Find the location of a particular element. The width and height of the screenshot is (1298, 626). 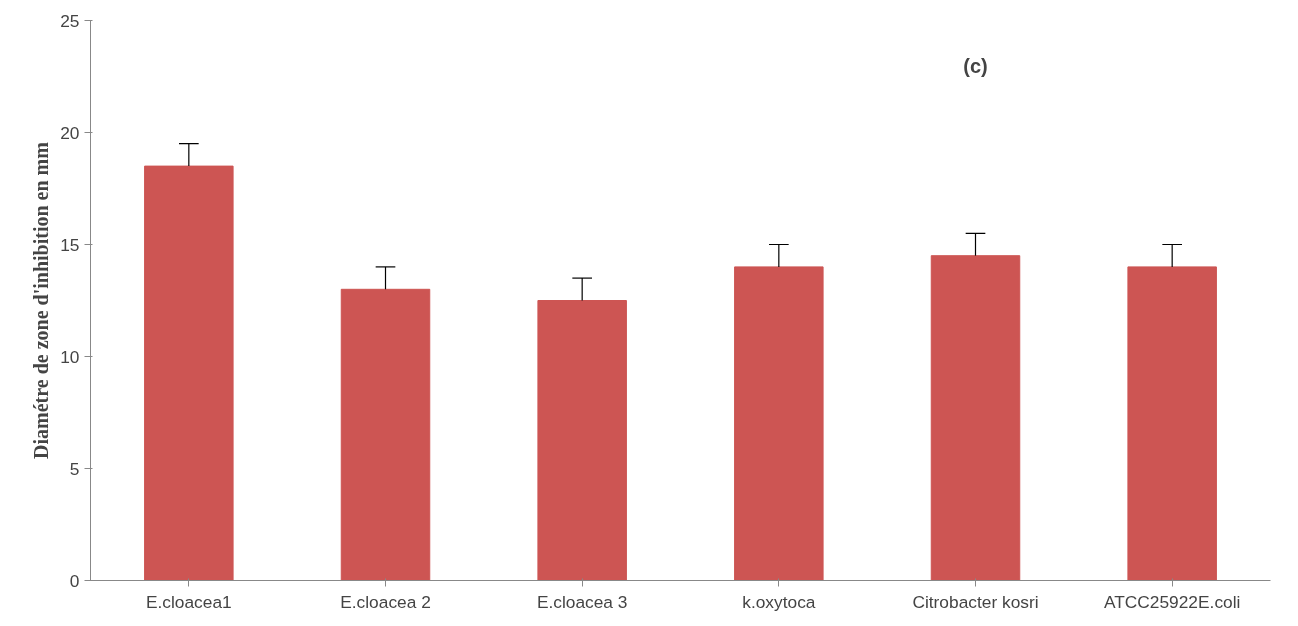

x-tick-label: ATCC25922E.coli is located at coordinates (1172, 601).